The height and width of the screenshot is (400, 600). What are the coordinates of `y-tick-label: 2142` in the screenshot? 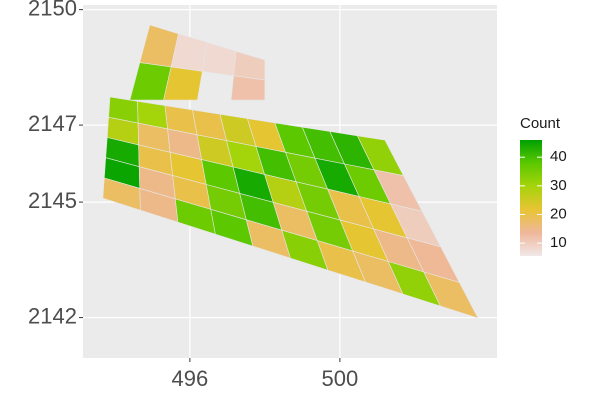 It's located at (52, 315).